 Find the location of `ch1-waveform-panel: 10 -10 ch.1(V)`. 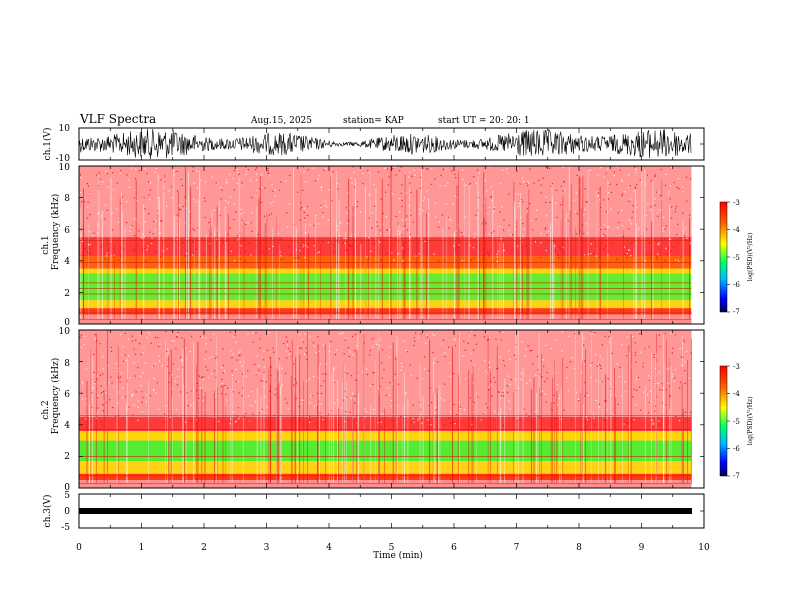

ch1-waveform-panel: 10 -10 ch.1(V) is located at coordinates (373, 144).